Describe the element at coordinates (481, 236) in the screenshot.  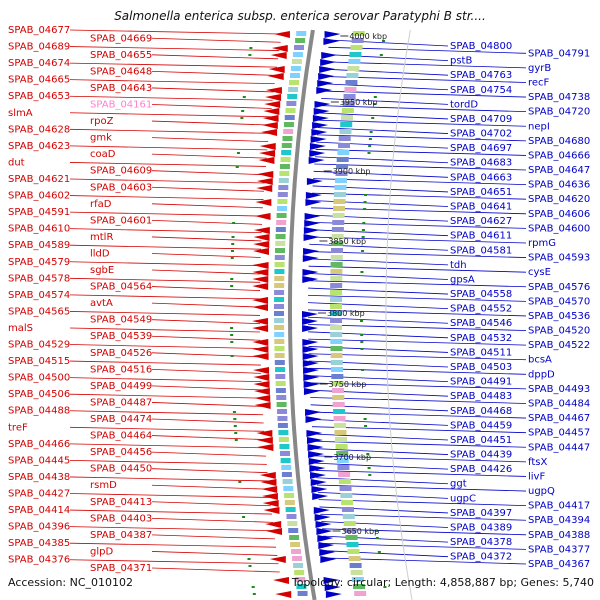
I see `gene-label-right: SPAB_04611` at that location.